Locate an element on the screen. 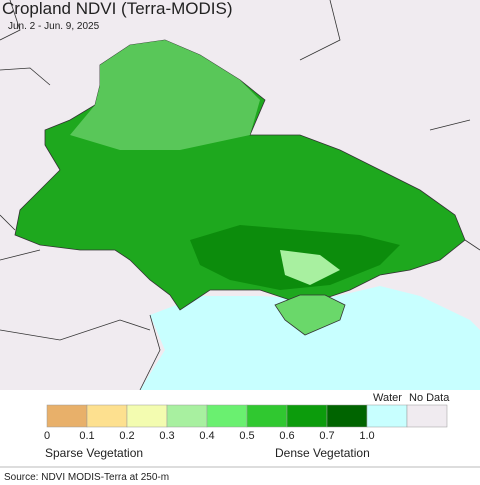 The image size is (480, 485). legend-dense: Dense Vegetation is located at coordinates (322, 453).